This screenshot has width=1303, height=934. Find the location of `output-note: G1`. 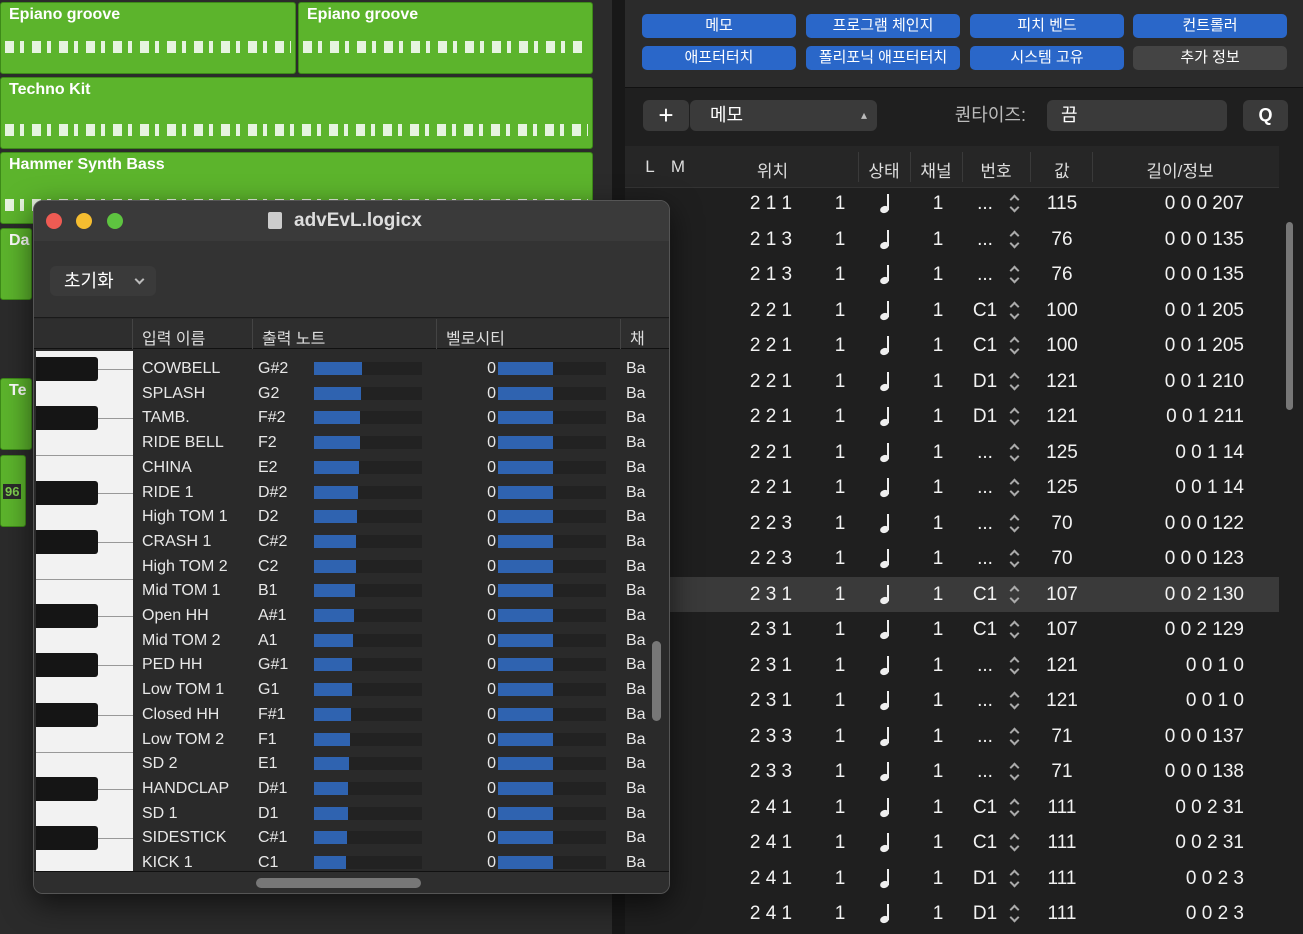

output-note: G1 is located at coordinates (269, 690).